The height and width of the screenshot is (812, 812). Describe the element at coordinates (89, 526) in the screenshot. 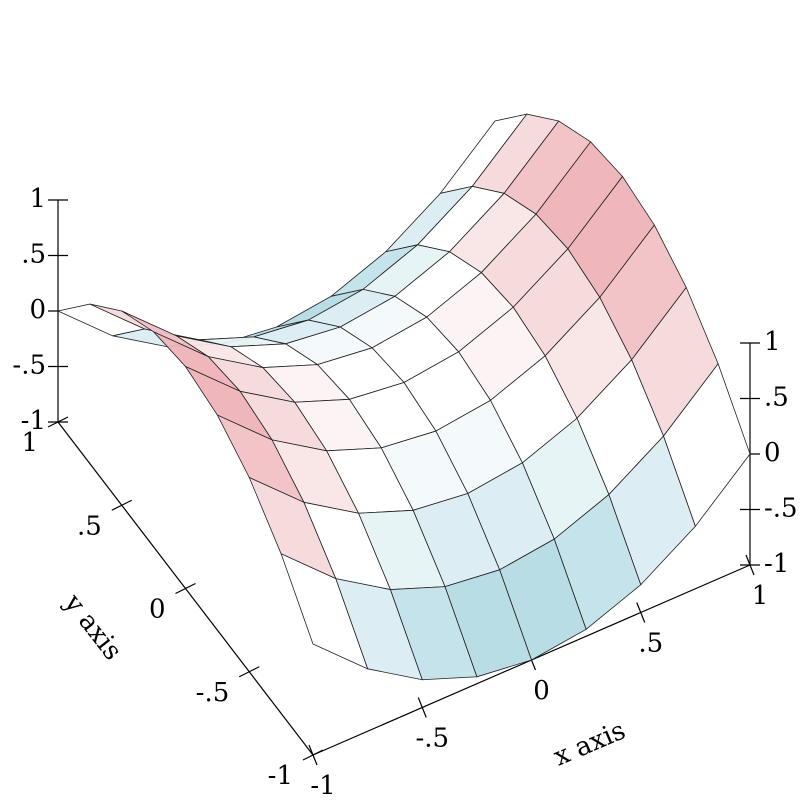

I see `y-tick-label: .5` at that location.